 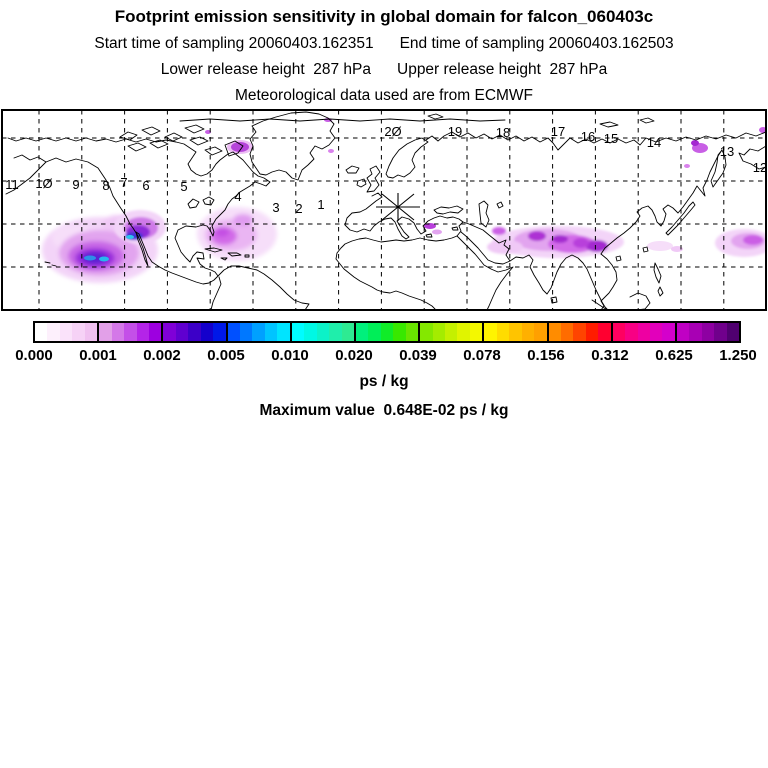 I want to click on plume-atlantic, so click(x=237, y=234).